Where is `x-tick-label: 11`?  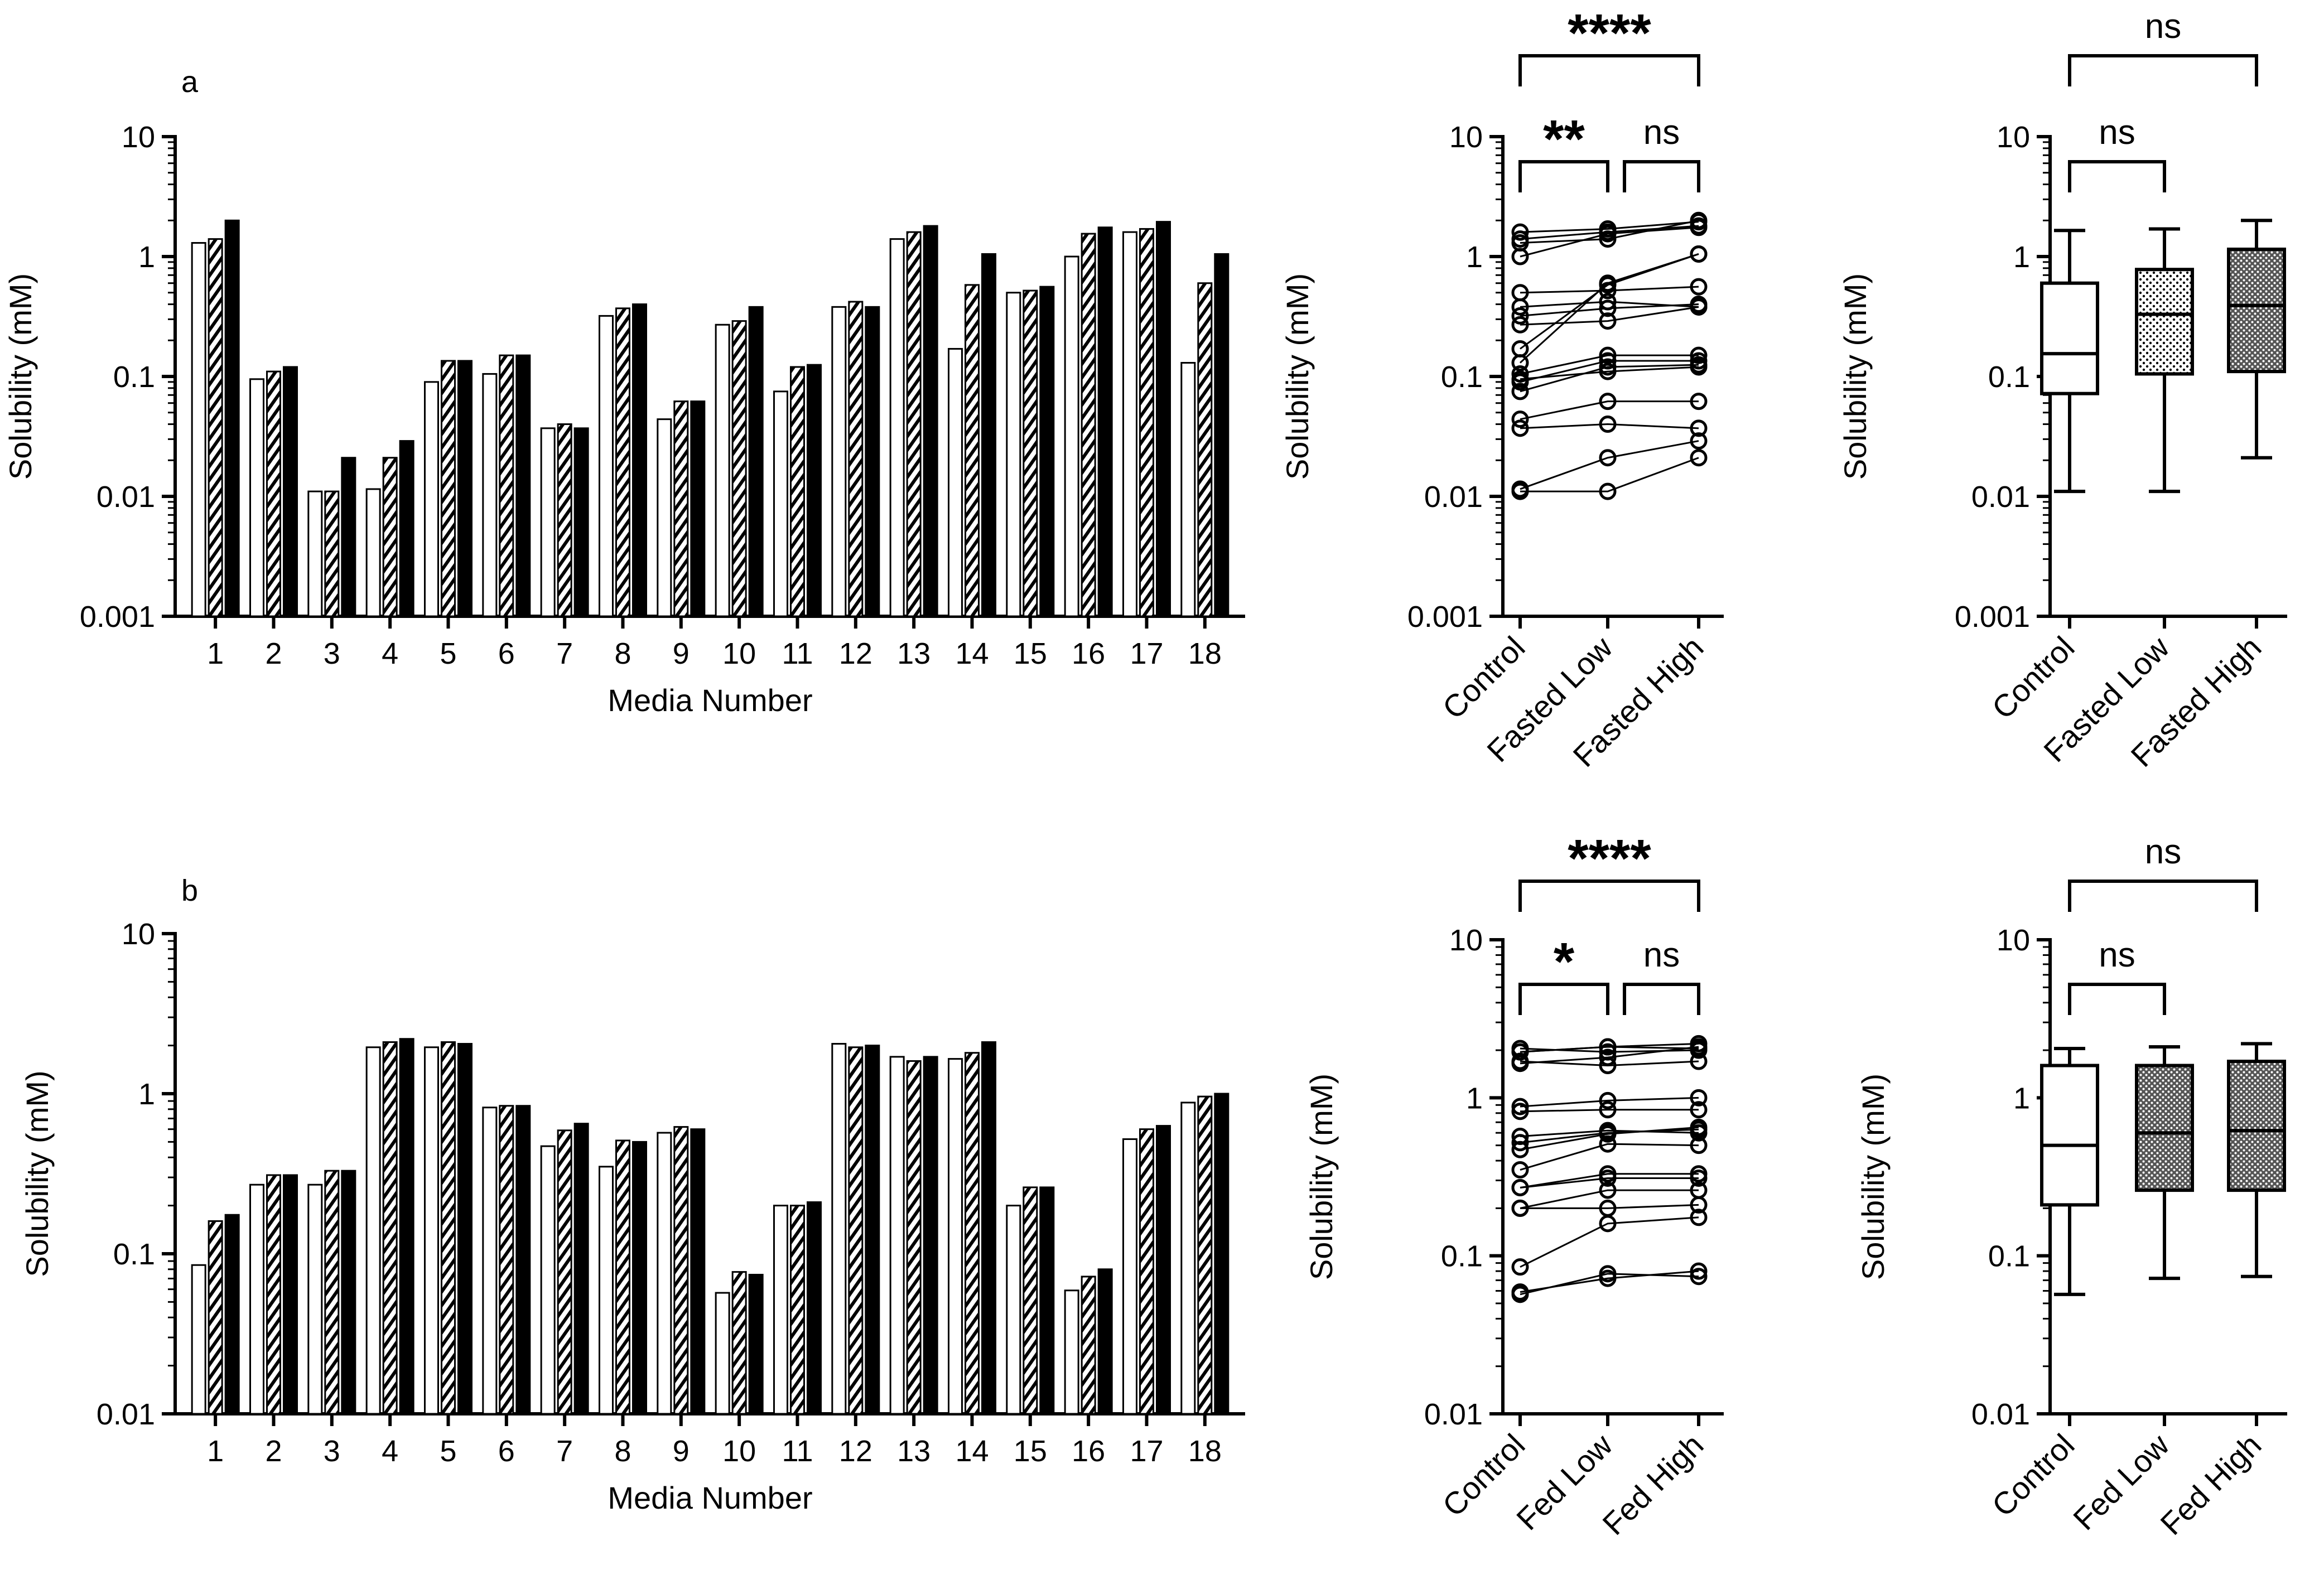
x-tick-label: 11 is located at coordinates (797, 1451).